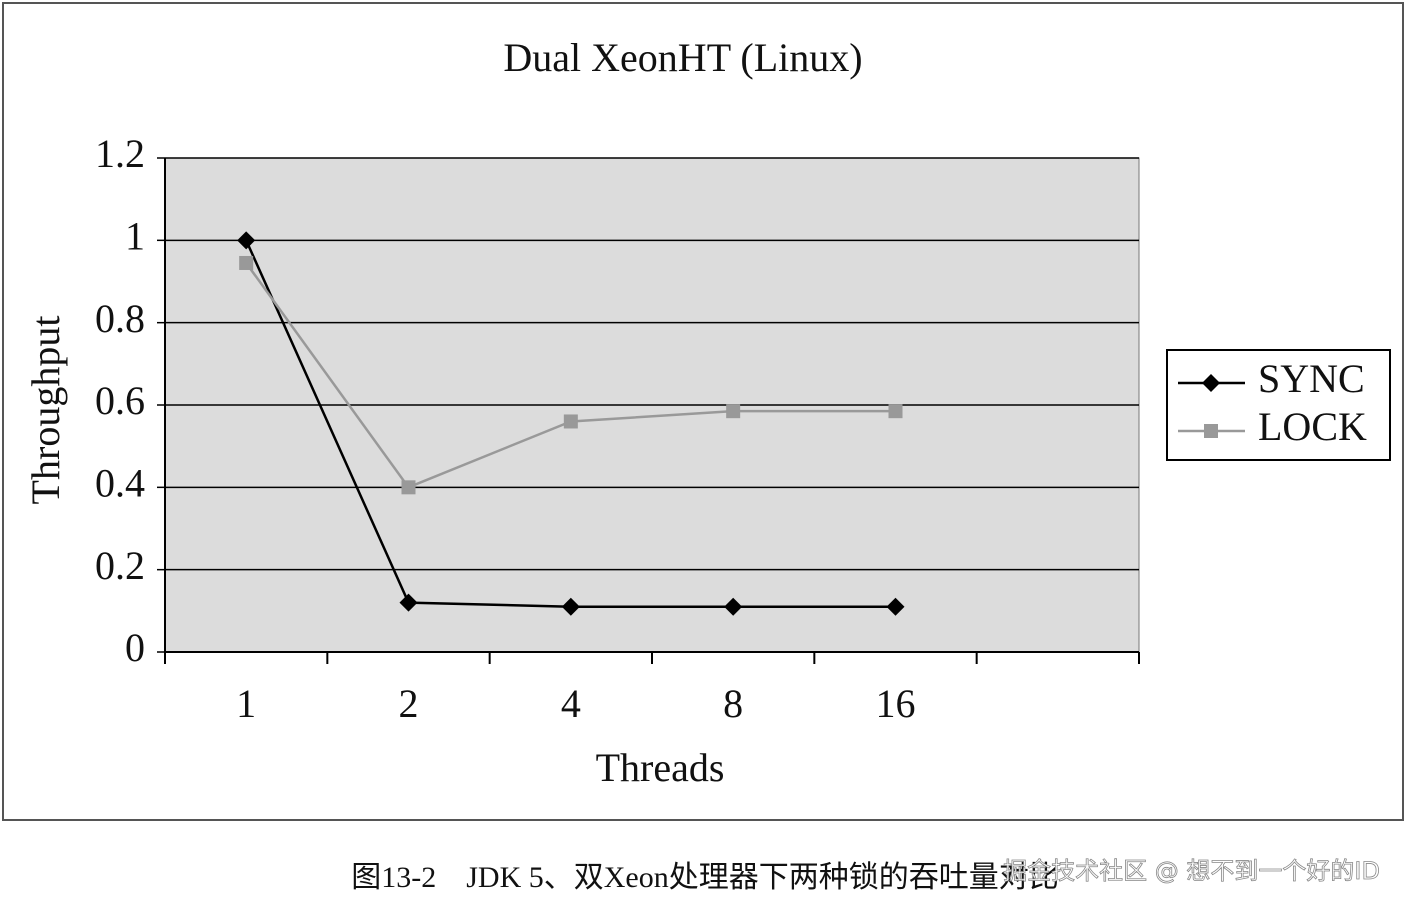 This screenshot has width=1408, height=910. What do you see at coordinates (660, 767) in the screenshot?
I see `x-axis-label: Threads` at bounding box center [660, 767].